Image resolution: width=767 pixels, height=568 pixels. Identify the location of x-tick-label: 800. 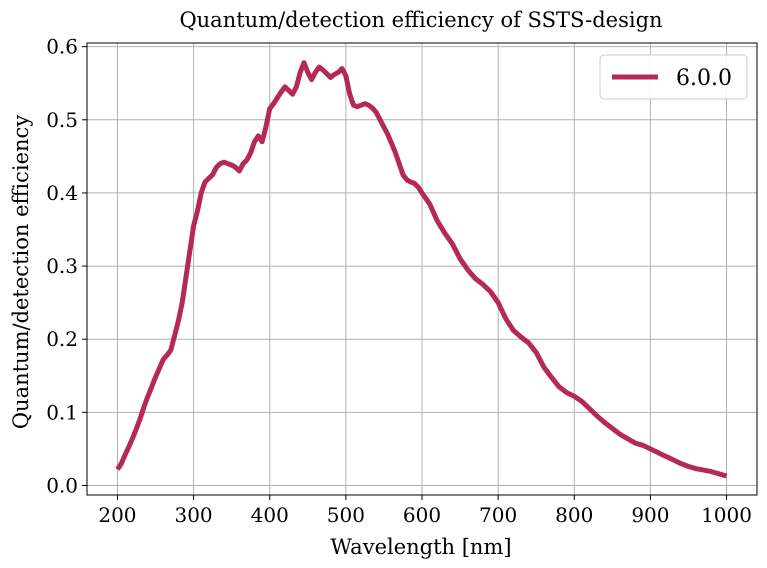
(574, 515).